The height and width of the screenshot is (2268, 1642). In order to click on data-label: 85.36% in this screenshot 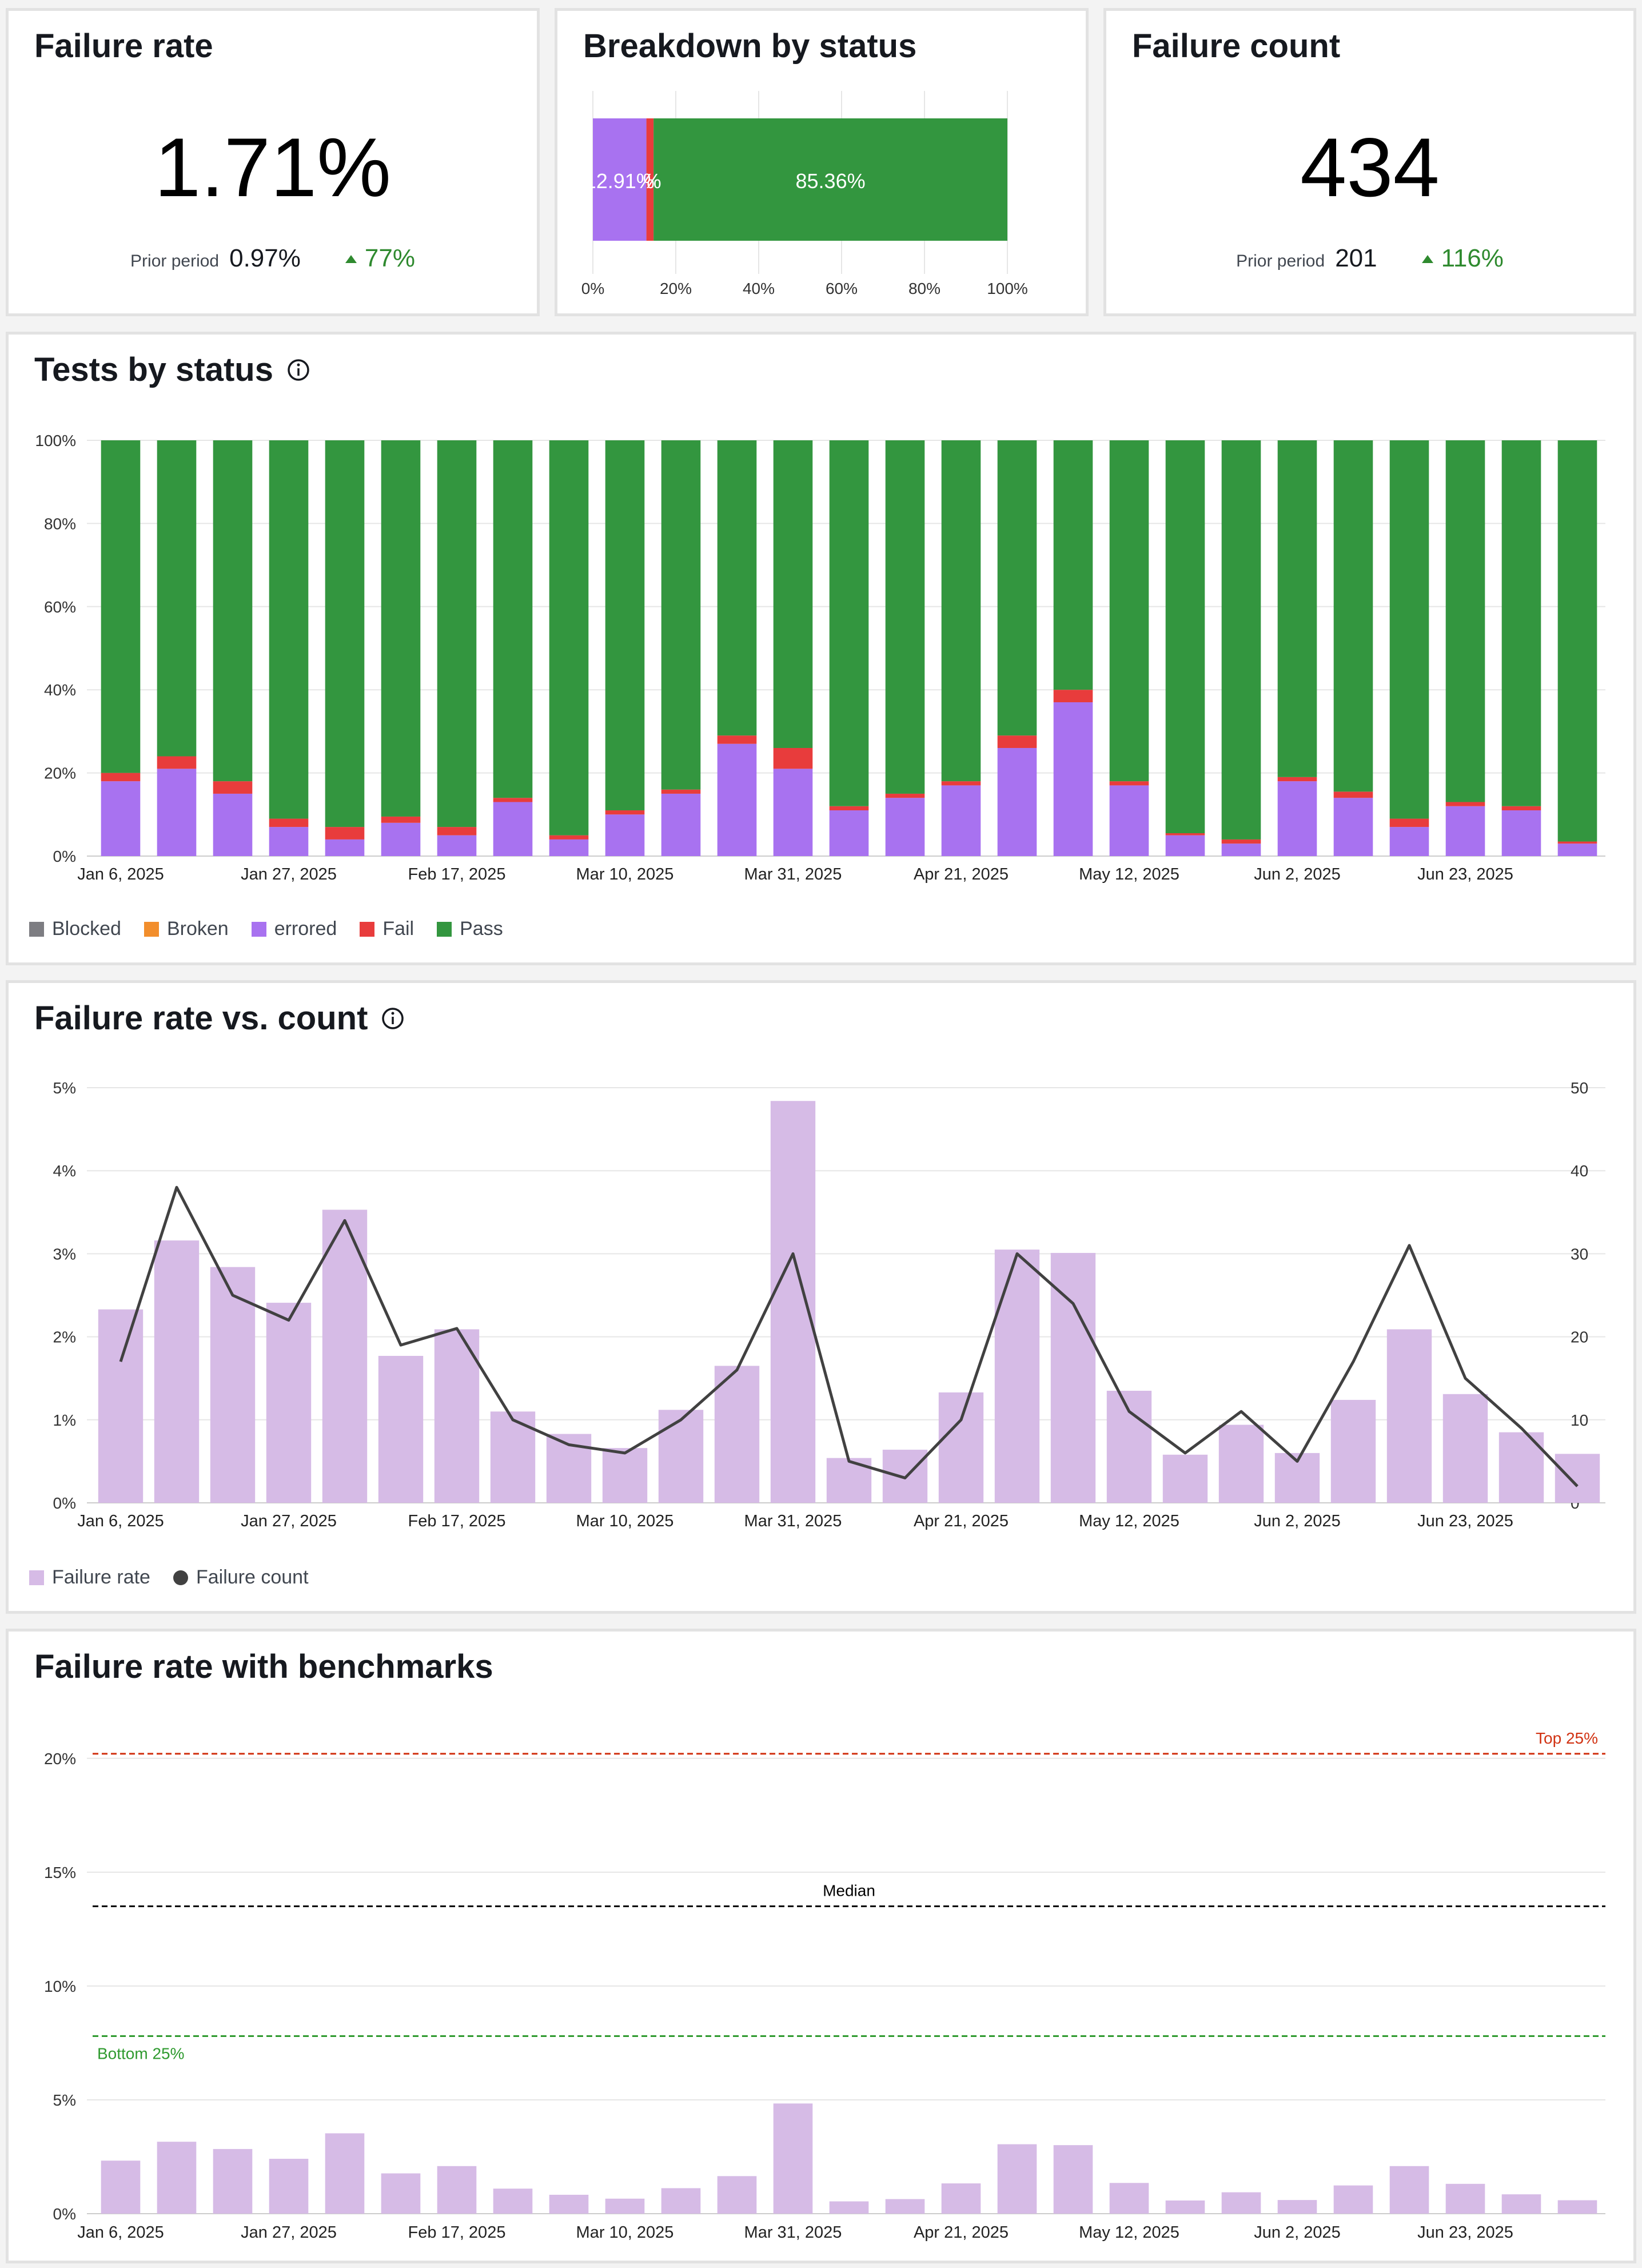, I will do `click(831, 181)`.